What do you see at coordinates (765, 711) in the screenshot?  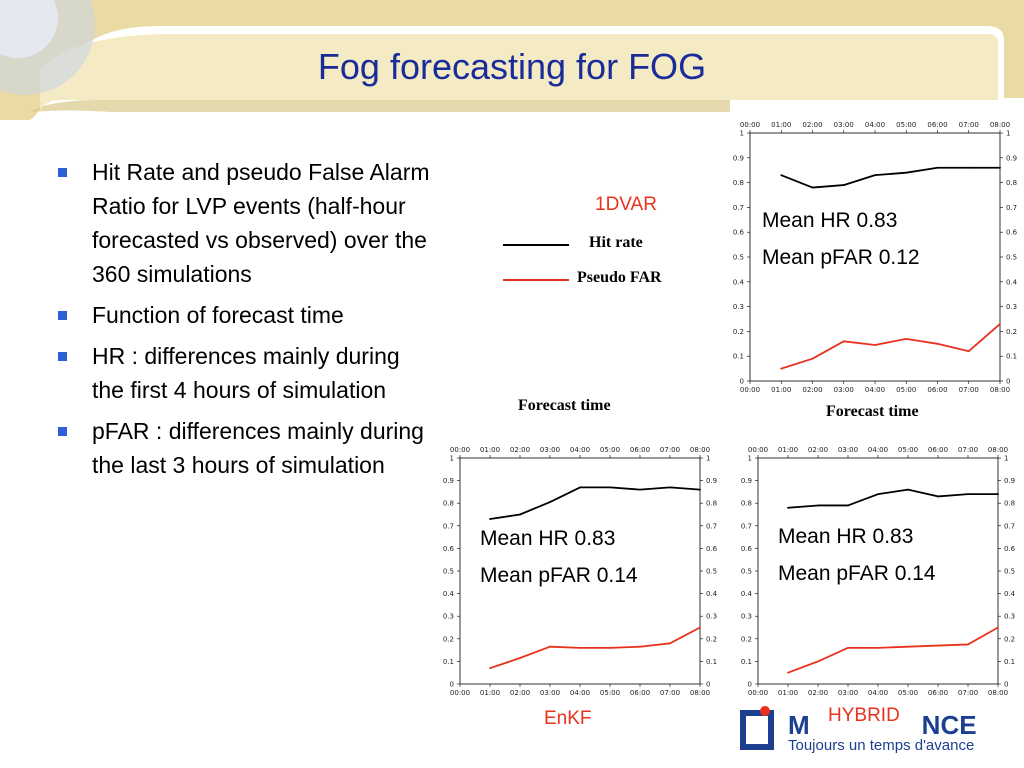 I see `logo-dot-icon` at bounding box center [765, 711].